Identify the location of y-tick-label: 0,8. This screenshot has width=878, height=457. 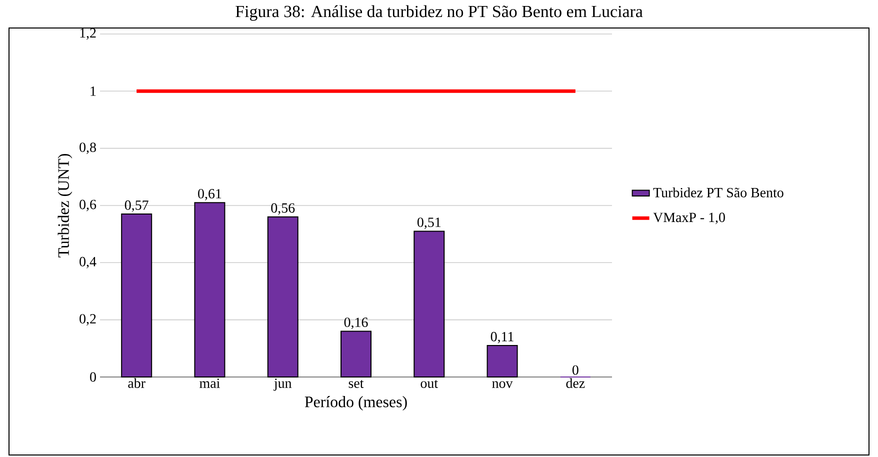
(88, 148).